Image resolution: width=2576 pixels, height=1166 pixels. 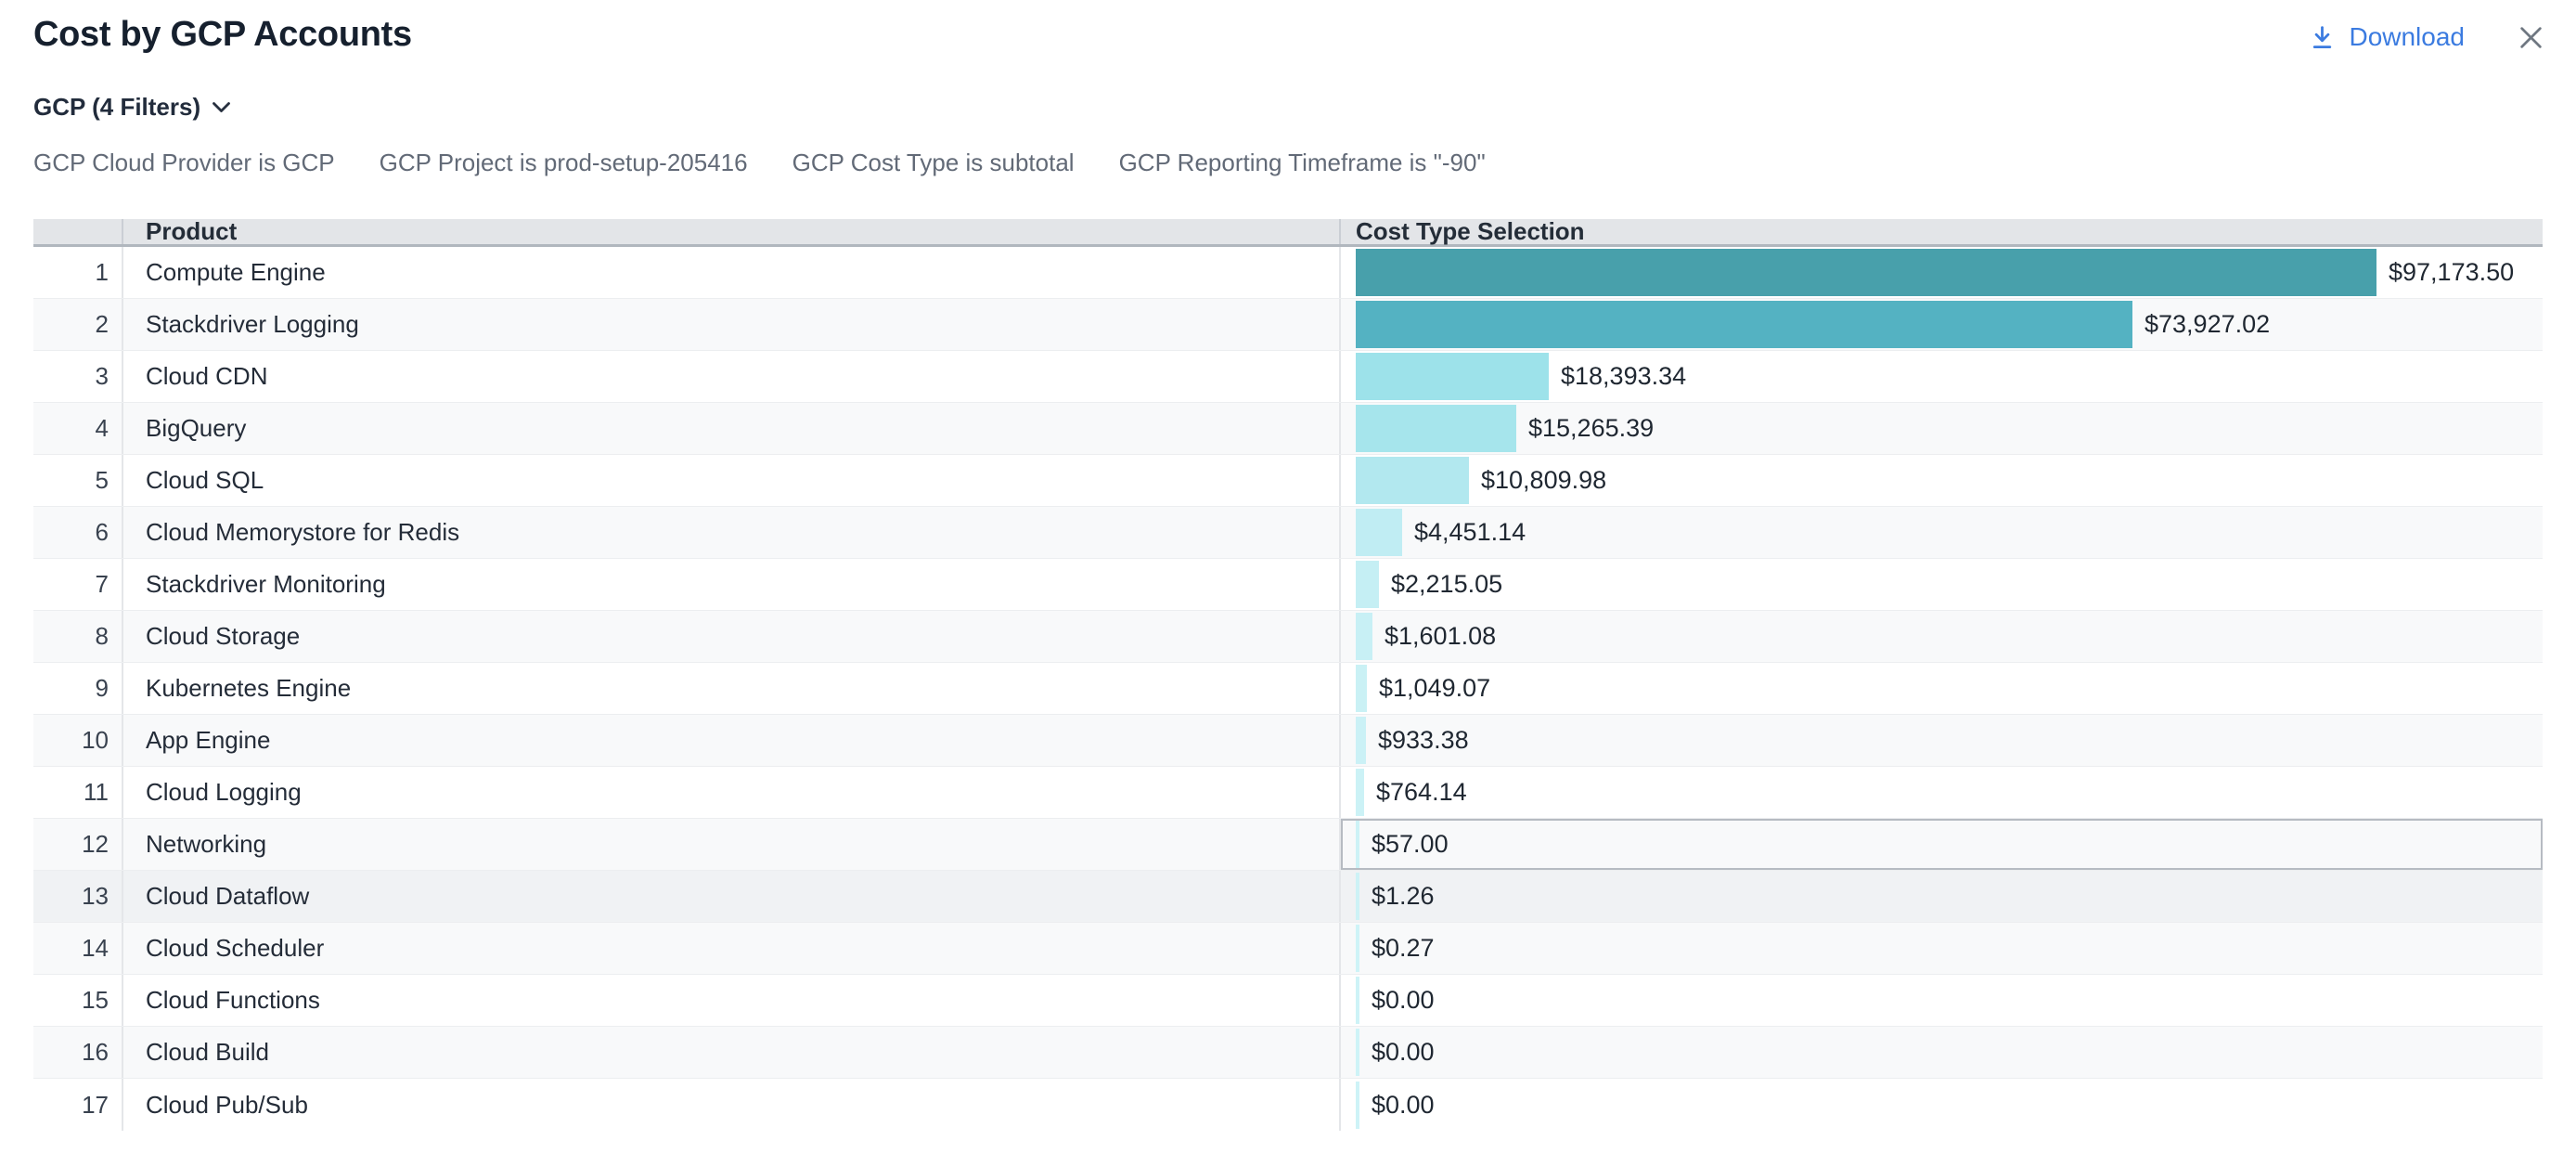 I want to click on product-cell: Kubernetes Engine, so click(x=732, y=688).